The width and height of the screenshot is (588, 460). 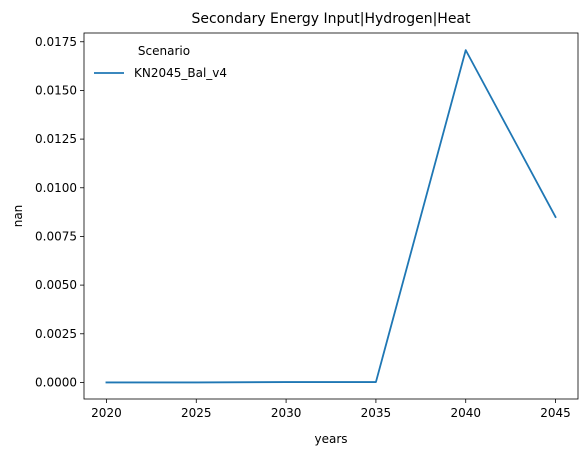 I want to click on y-tick-label: 0.0125, so click(x=56, y=139).